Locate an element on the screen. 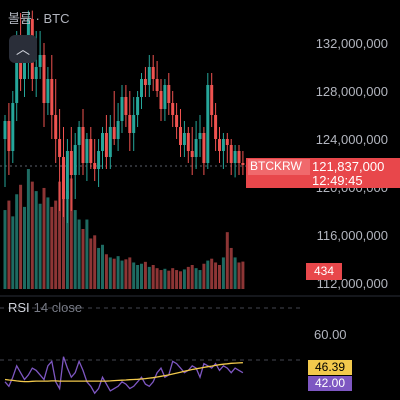  rsi-ma-value-label: 46.39 is located at coordinates (330, 367).